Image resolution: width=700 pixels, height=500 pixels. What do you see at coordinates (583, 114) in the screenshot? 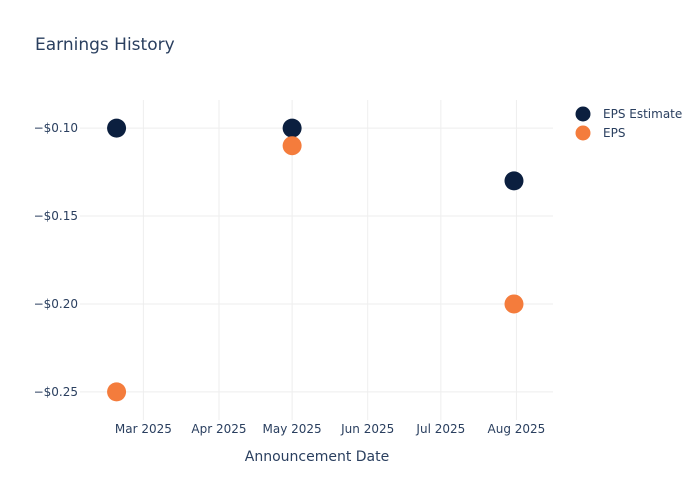
I see `legend-eps-estimate-marker` at bounding box center [583, 114].